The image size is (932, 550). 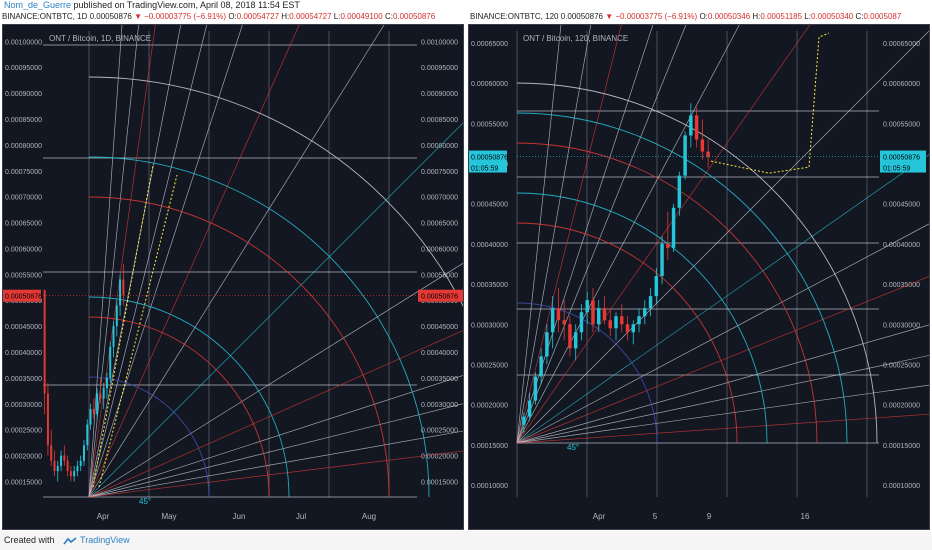 I want to click on x-tick-label: 16, so click(x=805, y=516).